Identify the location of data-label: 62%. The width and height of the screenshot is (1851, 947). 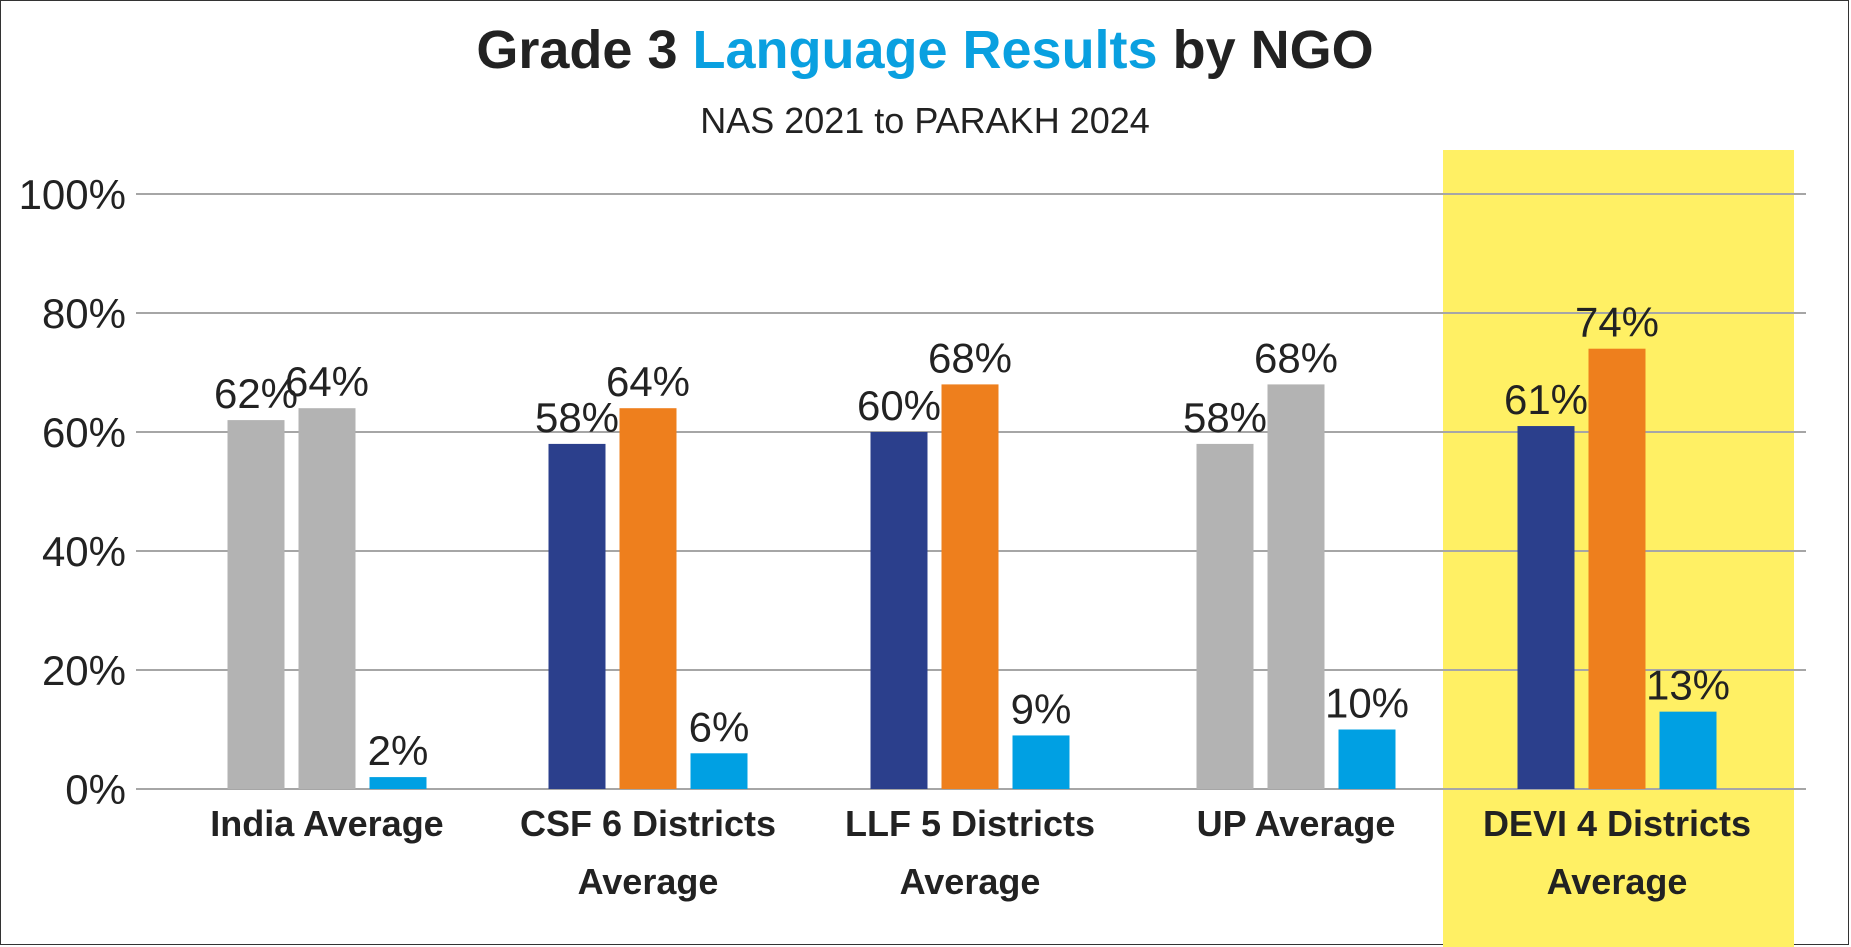
(256, 393).